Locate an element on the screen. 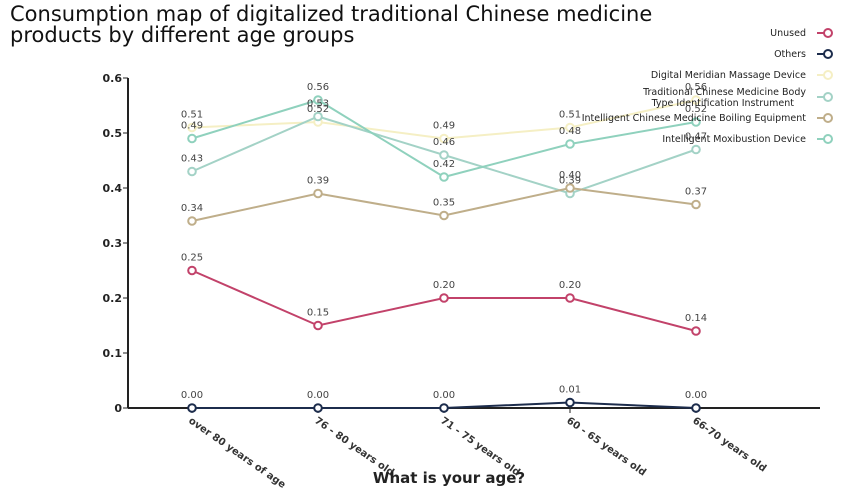 Image resolution: width=866 pixels, height=494 pixels. x-tick-label: 60 - 65 years old is located at coordinates (606, 446).